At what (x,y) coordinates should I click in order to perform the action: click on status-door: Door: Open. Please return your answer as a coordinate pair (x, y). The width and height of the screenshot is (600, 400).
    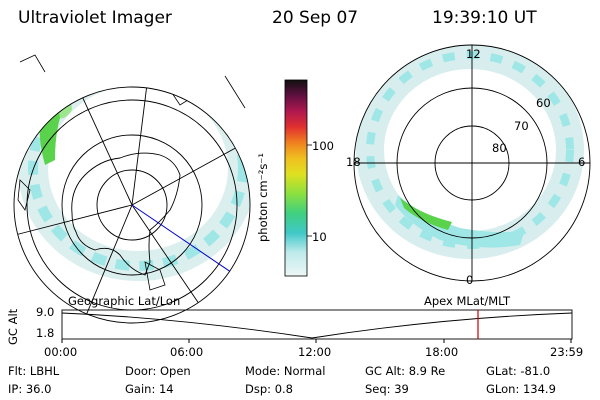
    Looking at the image, I should click on (158, 371).